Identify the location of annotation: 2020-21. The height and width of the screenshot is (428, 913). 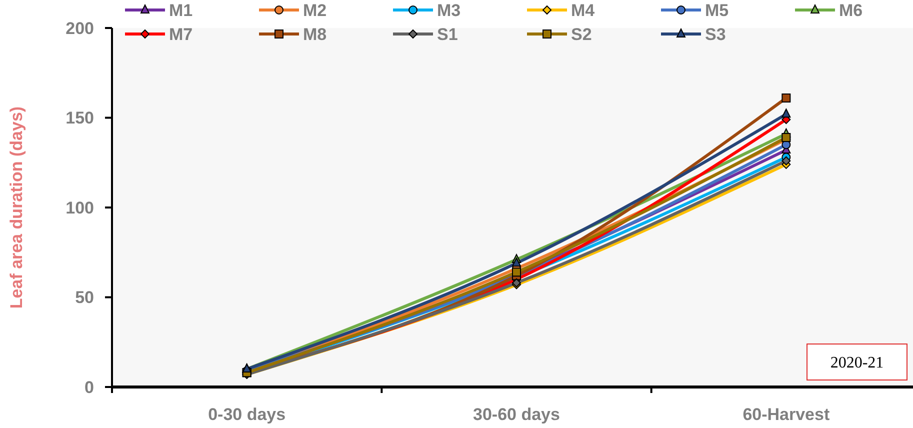
(857, 363).